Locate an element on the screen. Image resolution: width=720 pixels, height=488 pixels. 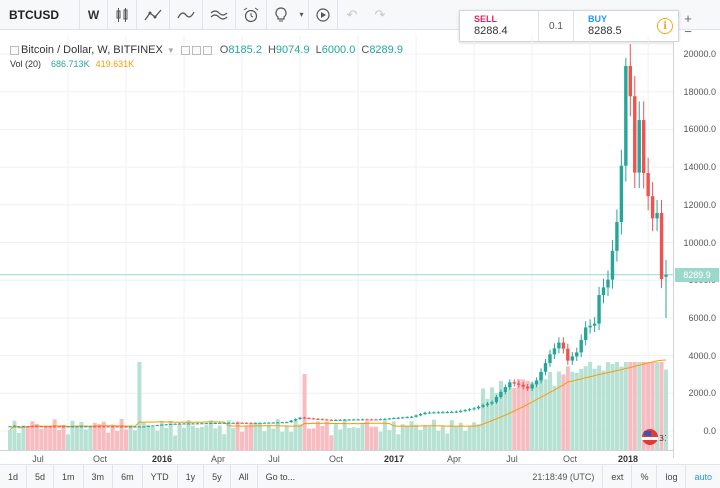
chevron-down-icon: ▾ is located at coordinates (302, 15).